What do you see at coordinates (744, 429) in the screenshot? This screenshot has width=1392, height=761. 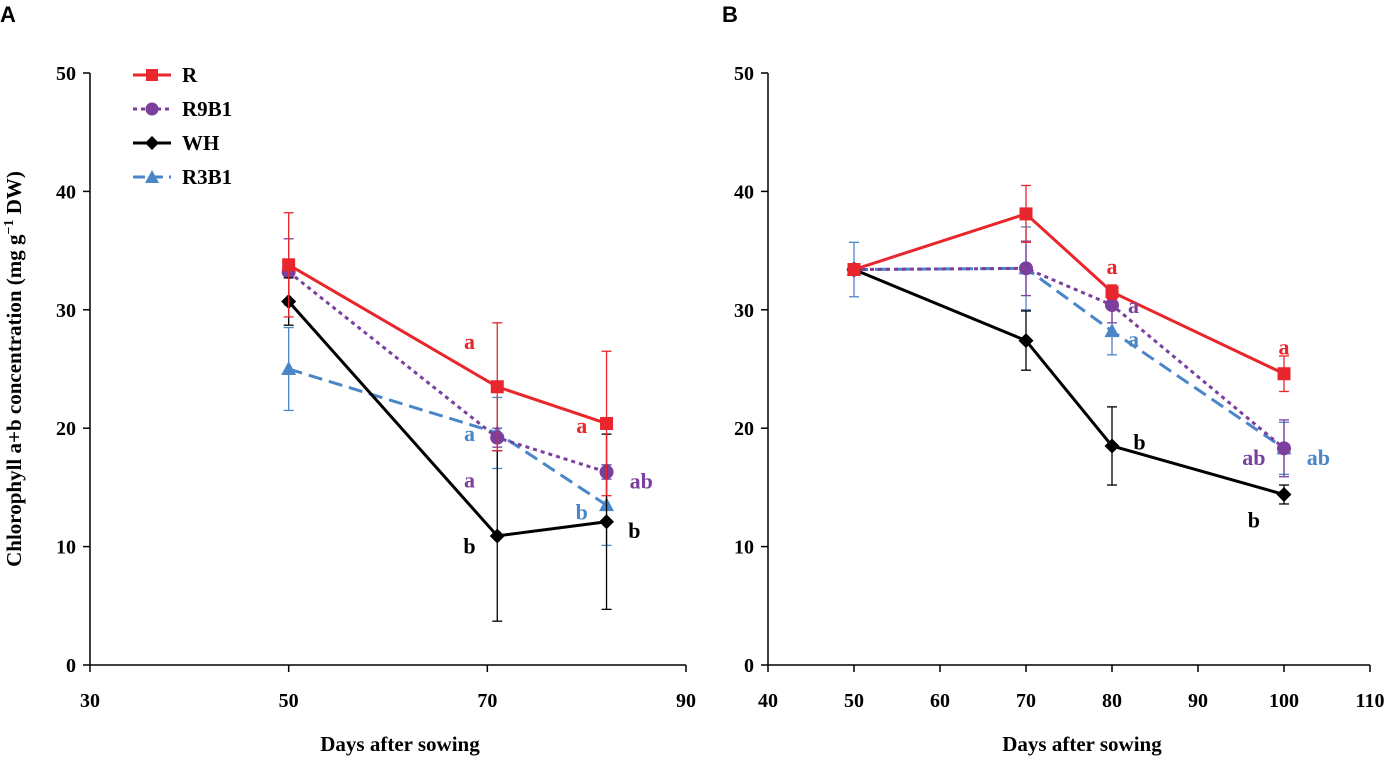 I see `panel-b-y-tick-label: 20` at bounding box center [744, 429].